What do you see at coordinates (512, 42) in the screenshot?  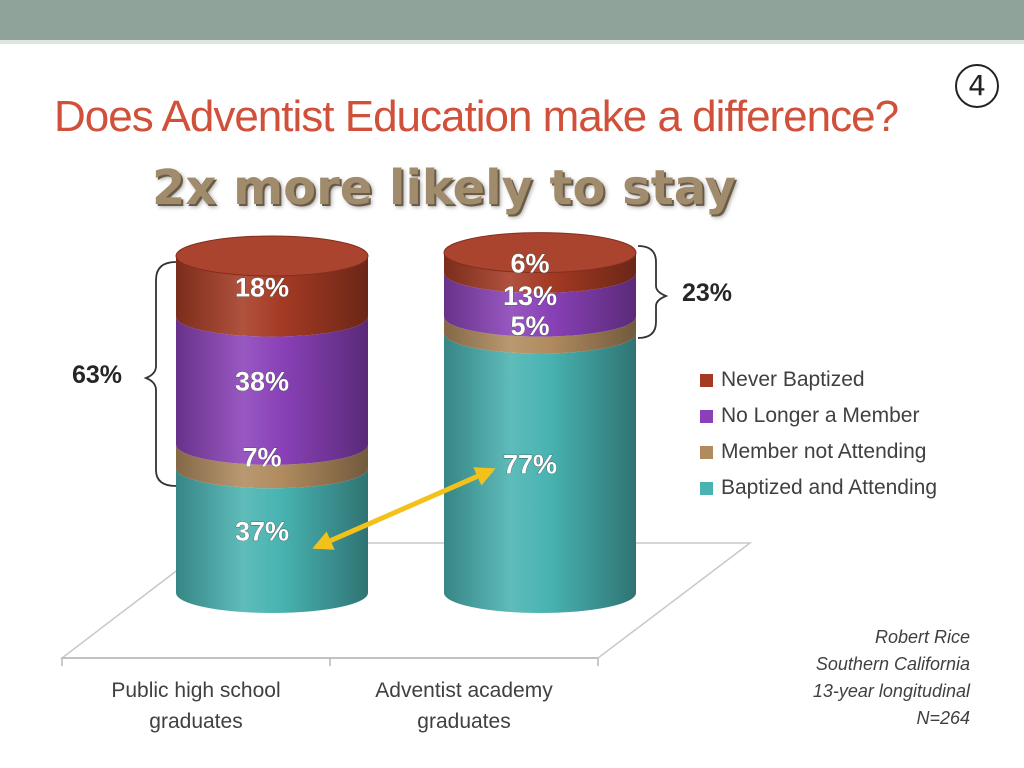 I see `banner-rule` at bounding box center [512, 42].